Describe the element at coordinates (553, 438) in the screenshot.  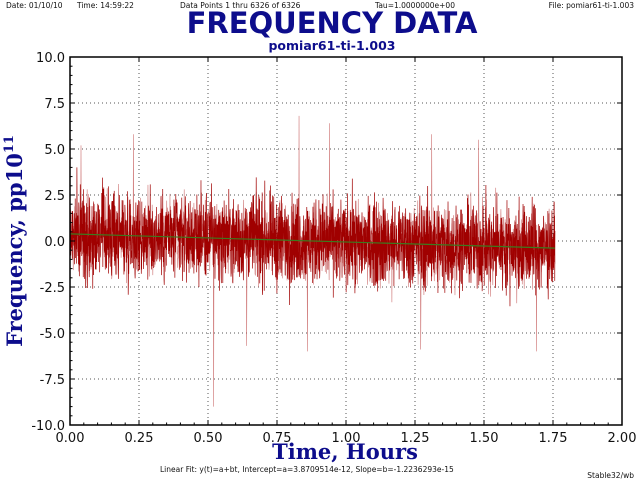
I see `x-tick-label: 1.75` at that location.